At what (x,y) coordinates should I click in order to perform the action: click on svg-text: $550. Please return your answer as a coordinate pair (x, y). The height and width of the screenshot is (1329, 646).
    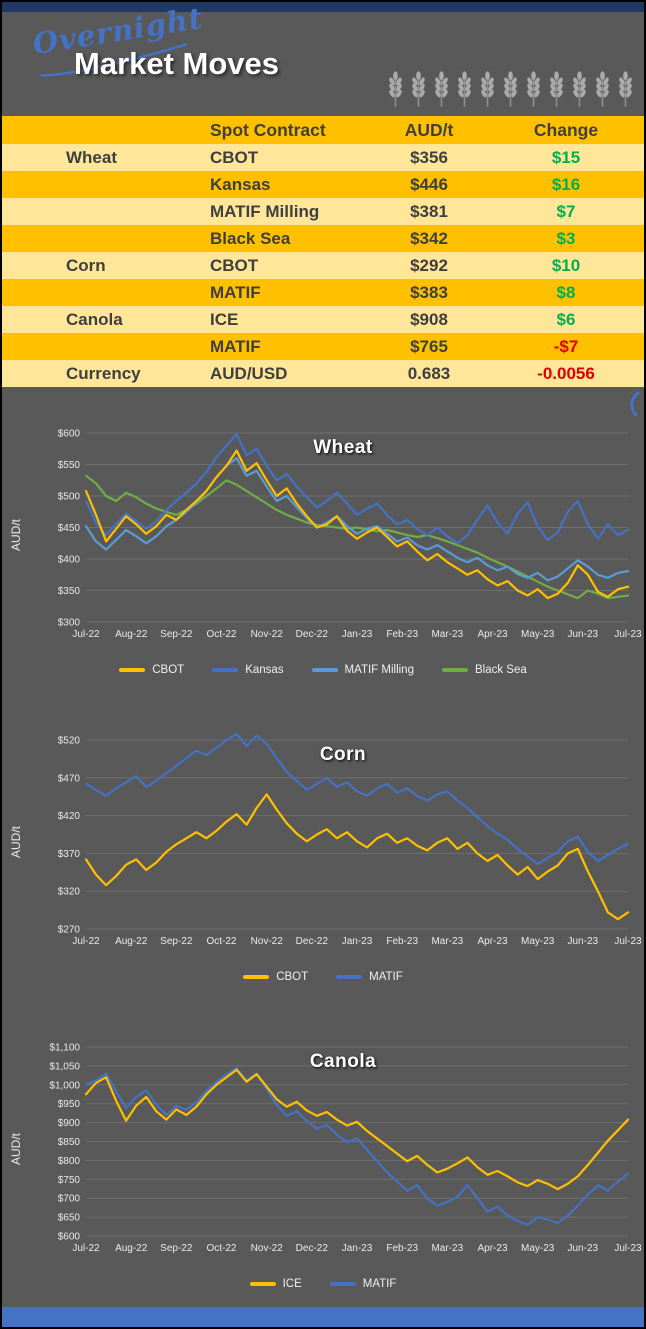
    Looking at the image, I should click on (69, 465).